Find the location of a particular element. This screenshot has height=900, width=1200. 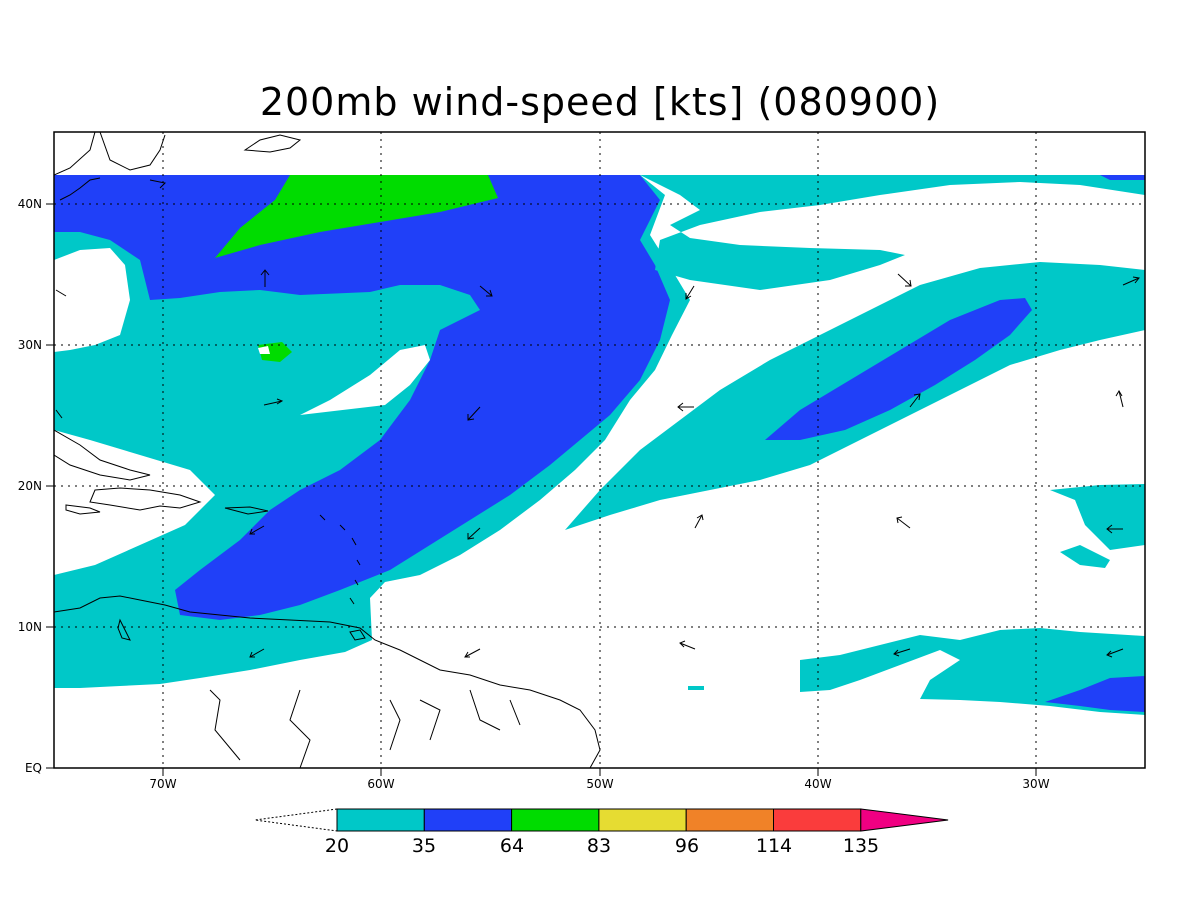

colorbar-label: 83 is located at coordinates (599, 846).